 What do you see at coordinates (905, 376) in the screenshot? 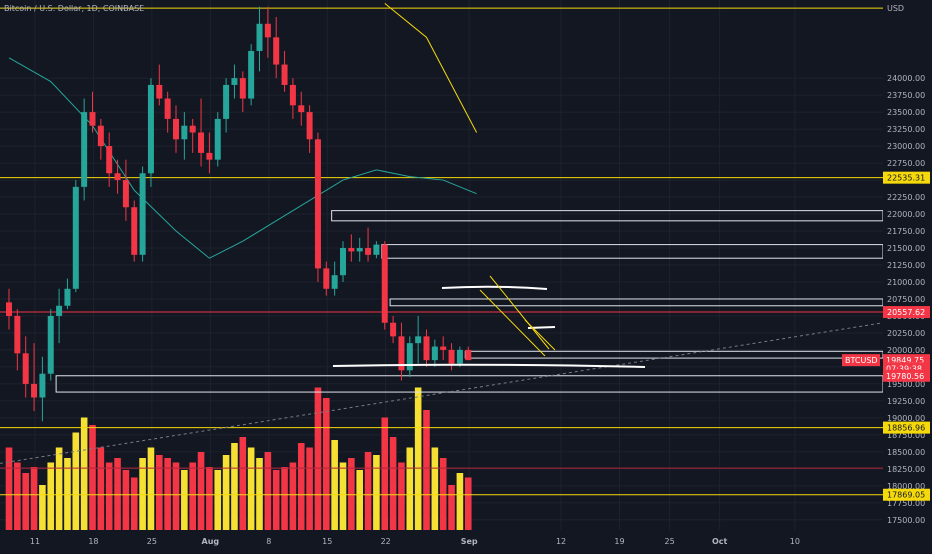
I see `price-badge-label: 19780.56` at bounding box center [905, 376].